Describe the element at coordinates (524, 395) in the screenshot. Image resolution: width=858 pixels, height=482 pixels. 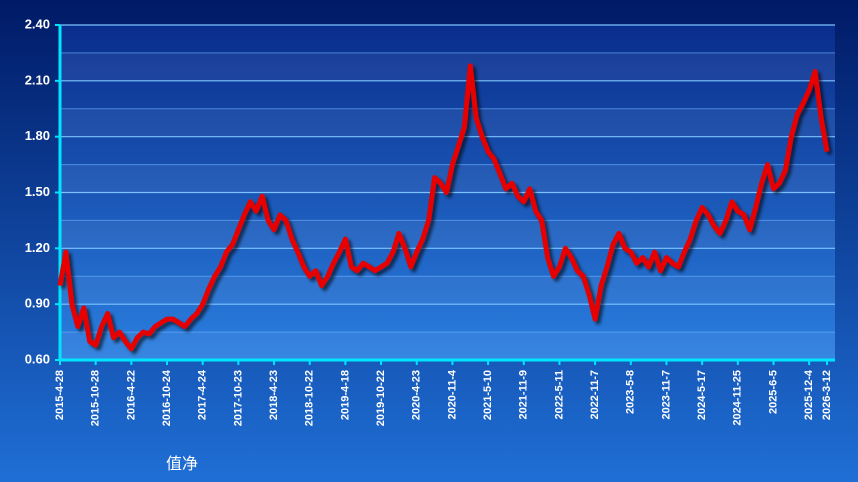
I see `x-tick-label: 2021-11-9` at that location.